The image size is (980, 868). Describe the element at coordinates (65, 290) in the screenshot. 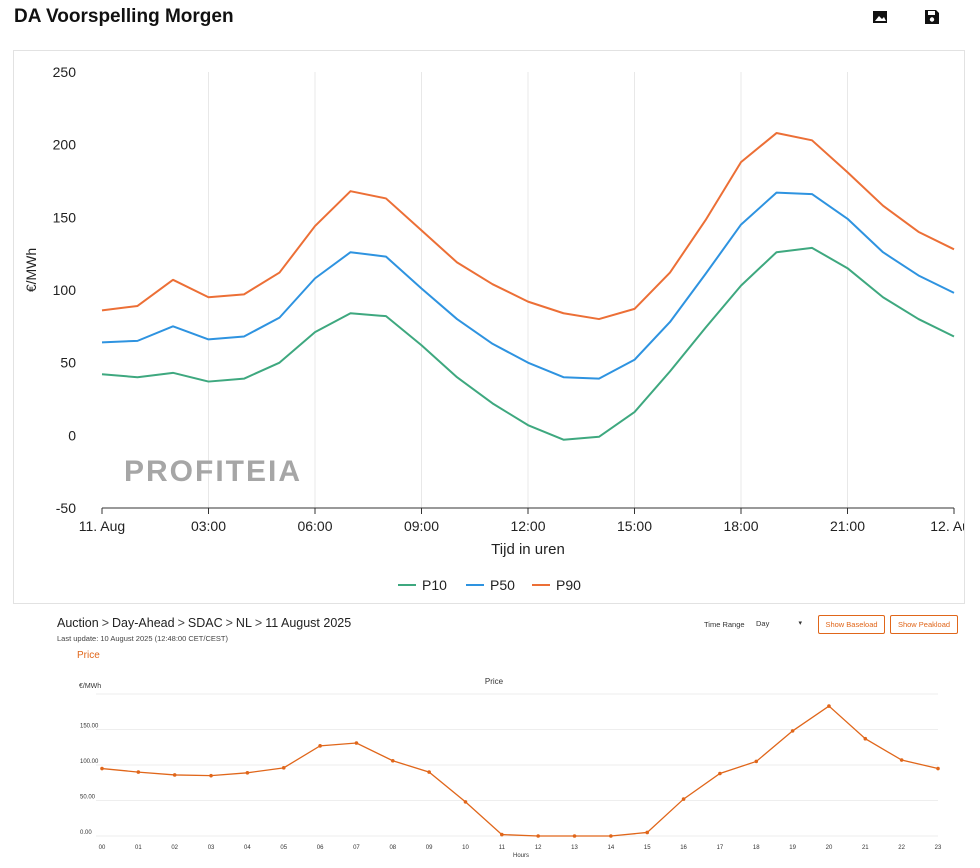

I see `y-tick-label: 100` at that location.